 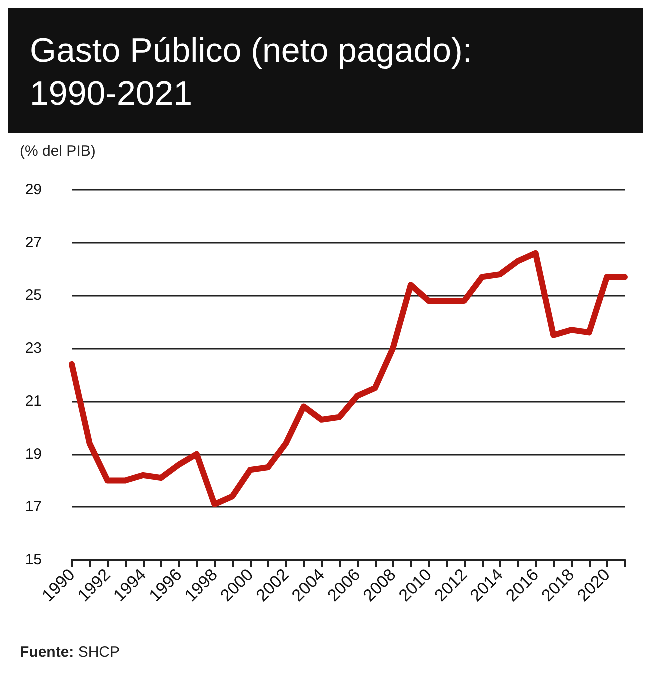 What do you see at coordinates (58, 151) in the screenshot?
I see `y-axis-title: (% del PIB)` at bounding box center [58, 151].